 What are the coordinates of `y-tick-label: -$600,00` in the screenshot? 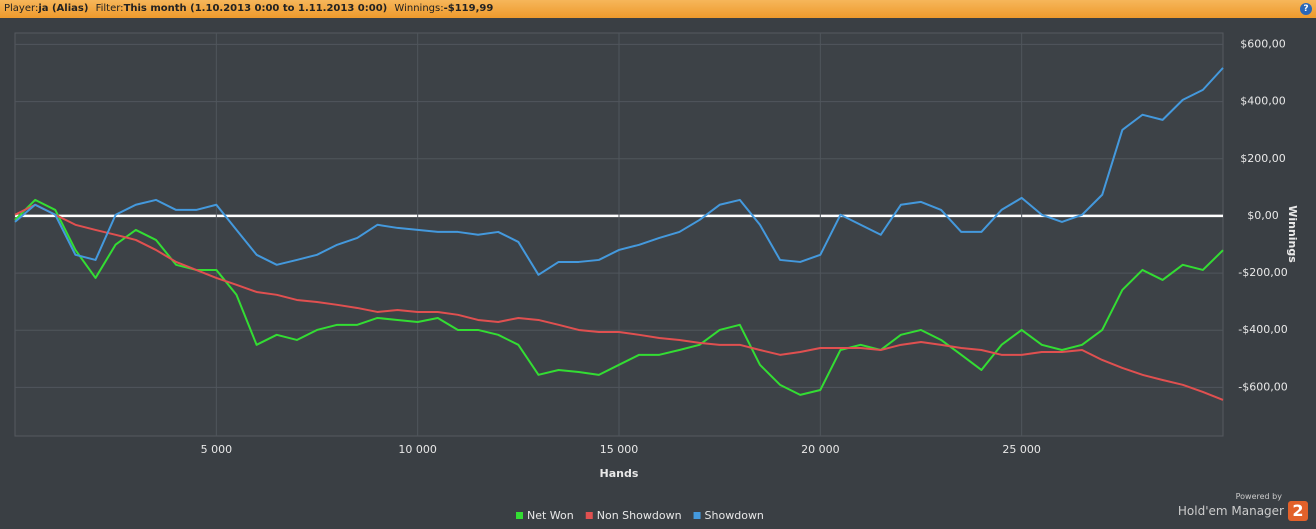 It's located at (1262, 386).